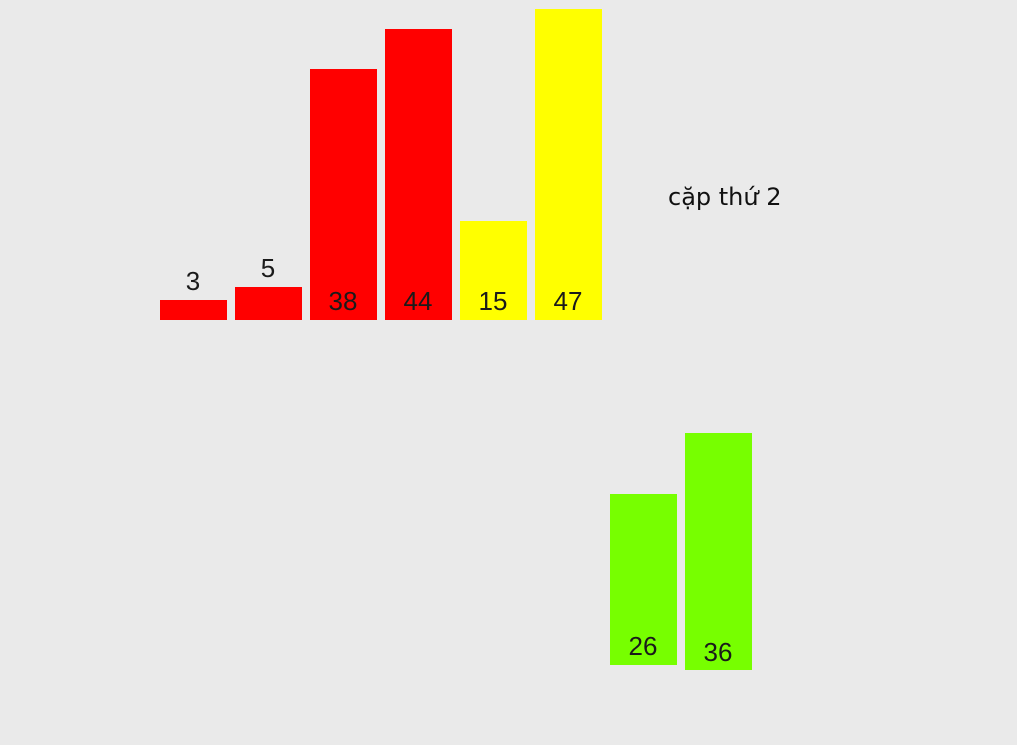 The image size is (1017, 745). Describe the element at coordinates (493, 301) in the screenshot. I see `bar-label-15: 15` at that location.